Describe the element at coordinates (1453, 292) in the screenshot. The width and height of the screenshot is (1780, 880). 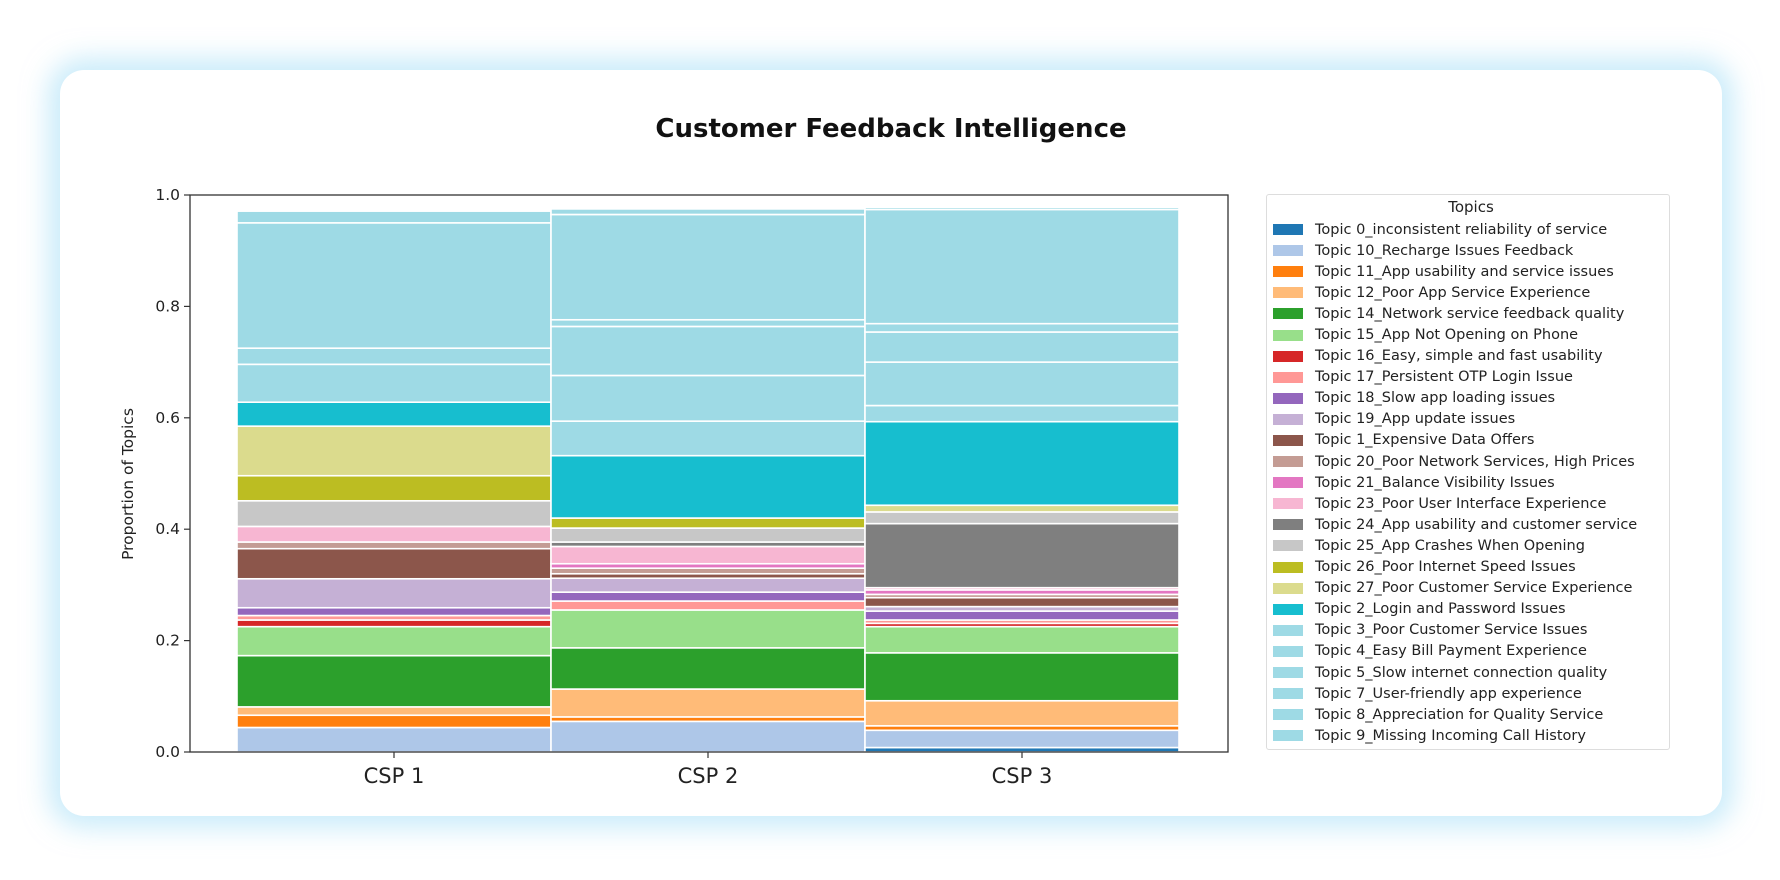
I see `legend-label: Topic 12_Poor App Service Experience` at that location.